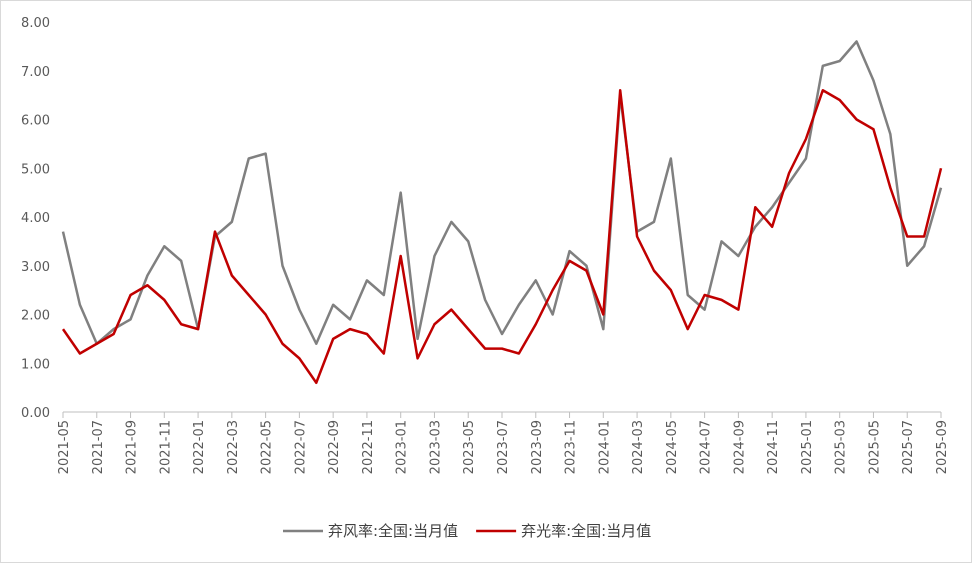  I want to click on x-tick-label: 2022-01, so click(199, 447).